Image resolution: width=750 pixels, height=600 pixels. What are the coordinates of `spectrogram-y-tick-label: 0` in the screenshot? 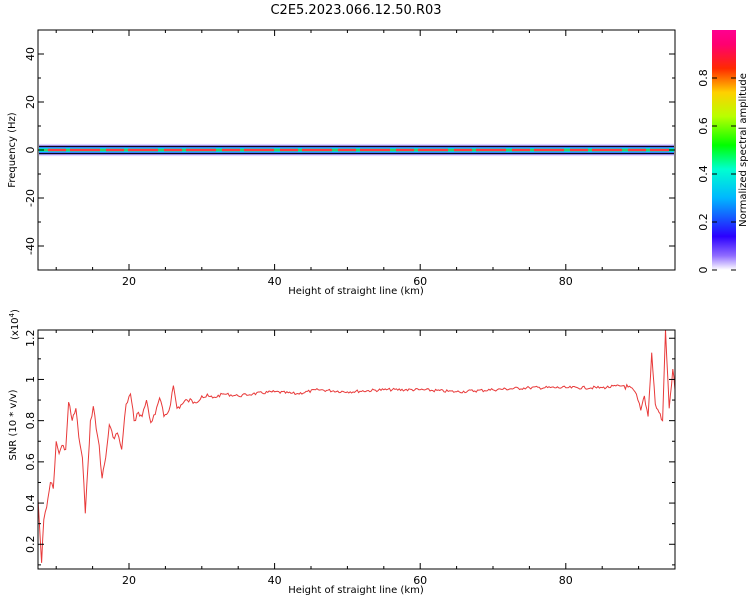 It's located at (30, 150).